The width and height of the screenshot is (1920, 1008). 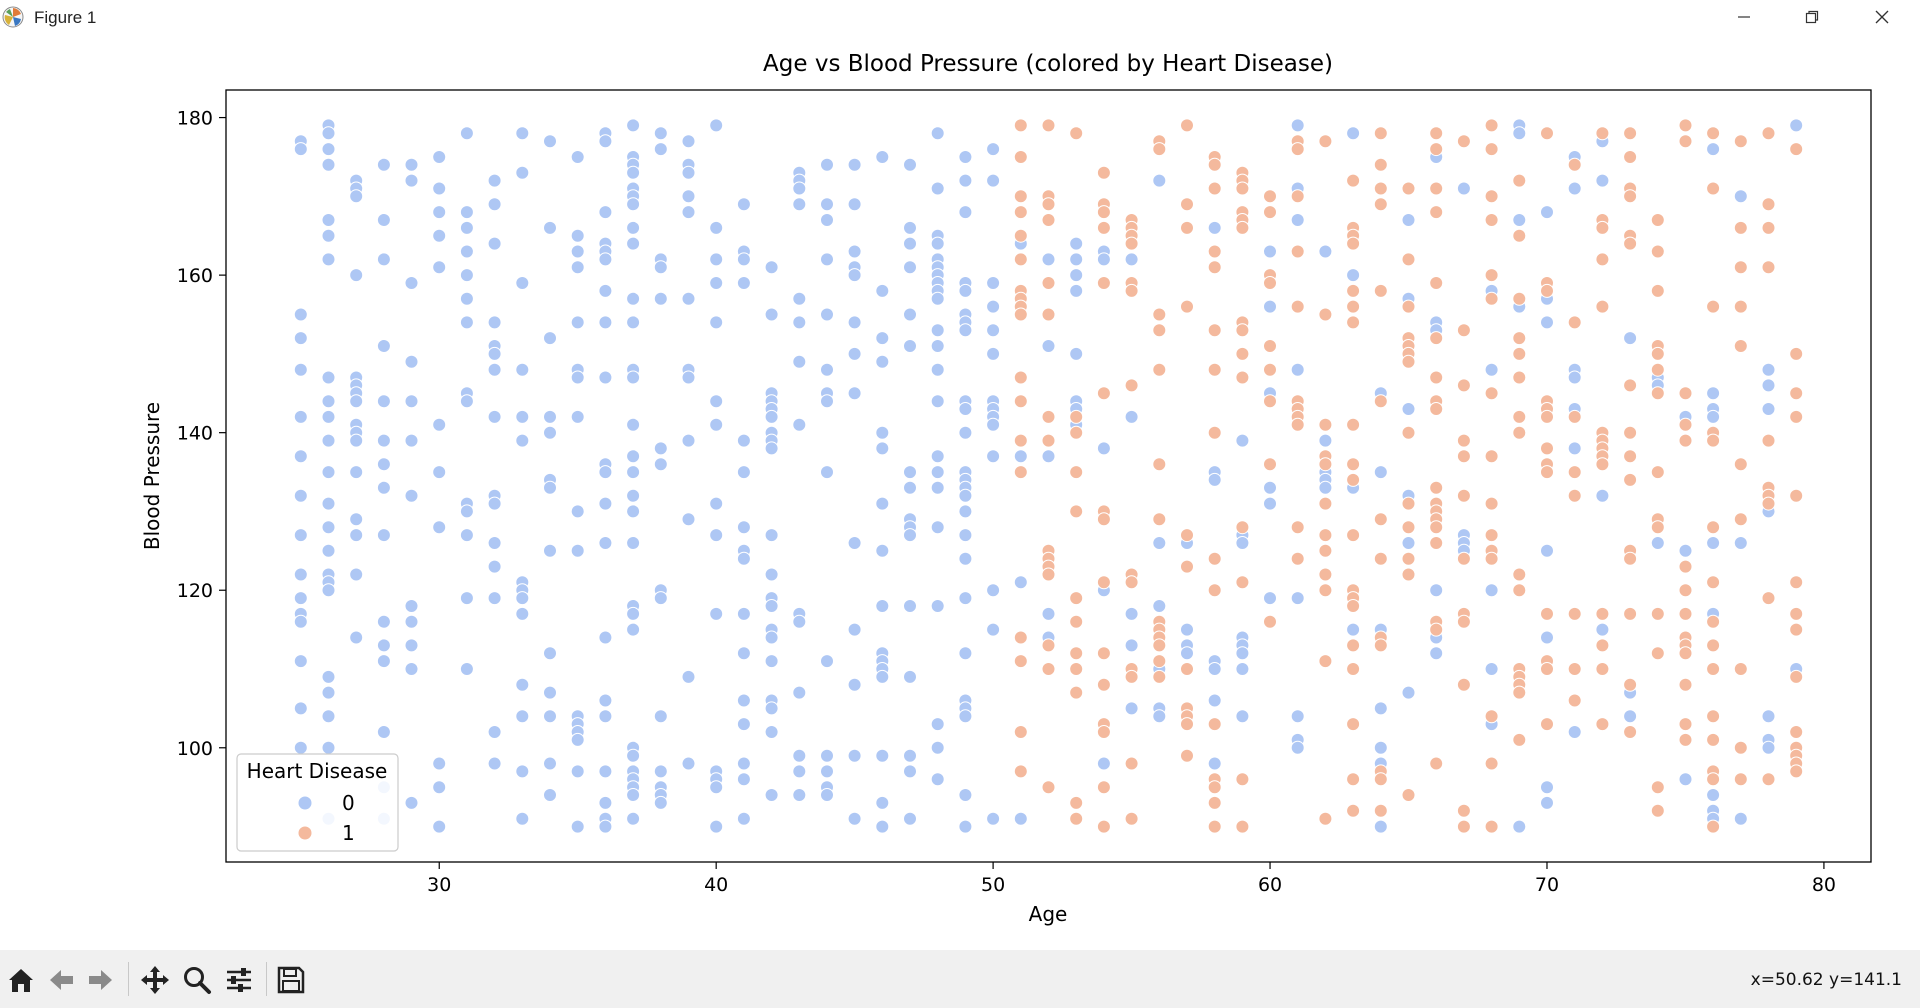 I want to click on zoom-button, so click(x=197, y=980).